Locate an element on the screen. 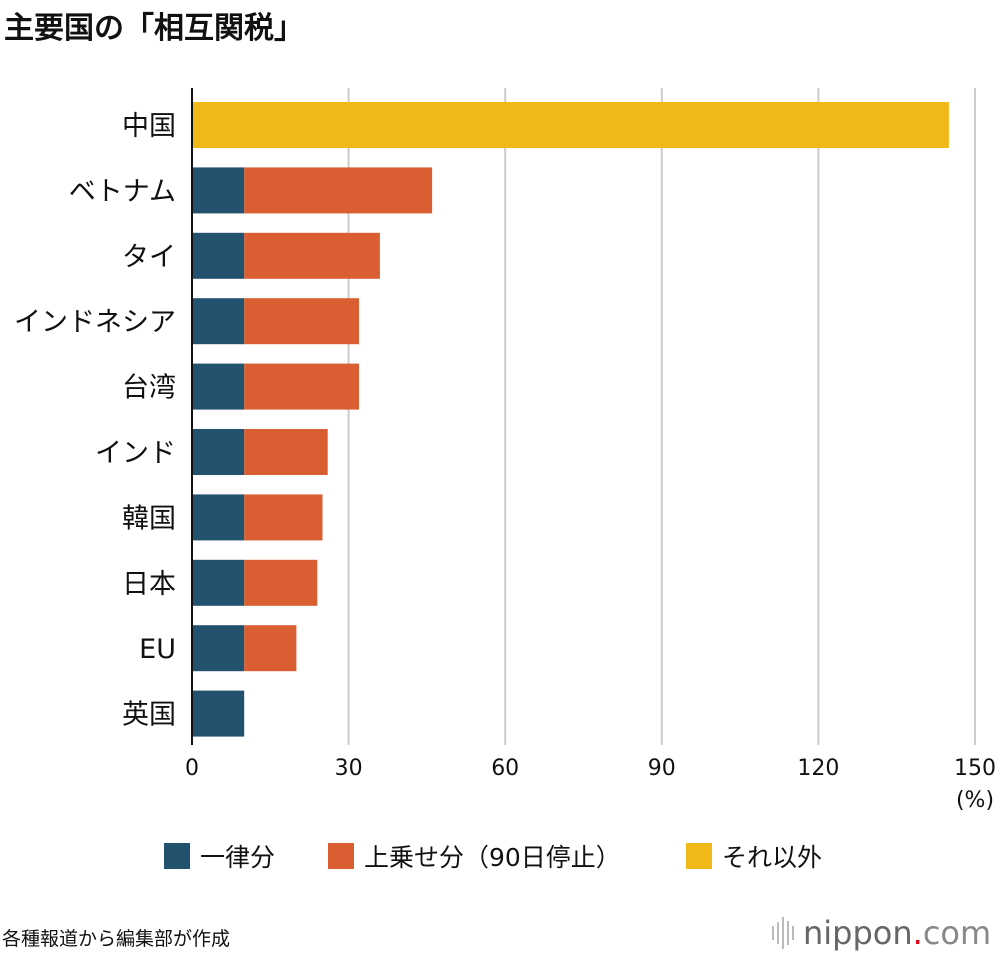  svg-text: nippon.com is located at coordinates (897, 933).